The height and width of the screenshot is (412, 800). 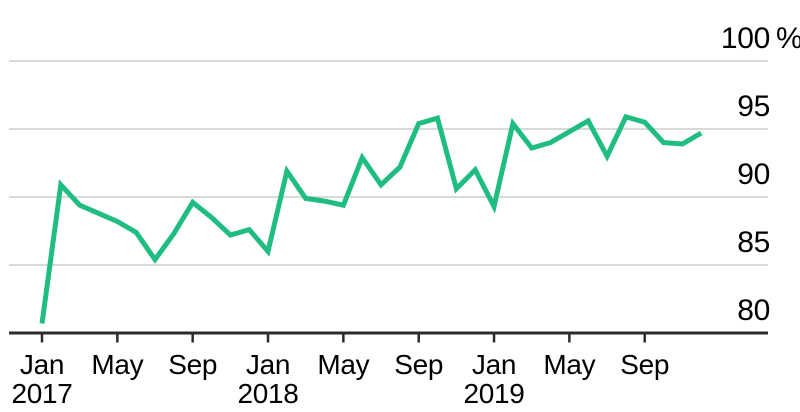 I want to click on y-axis-unit-label: %, so click(x=788, y=38).